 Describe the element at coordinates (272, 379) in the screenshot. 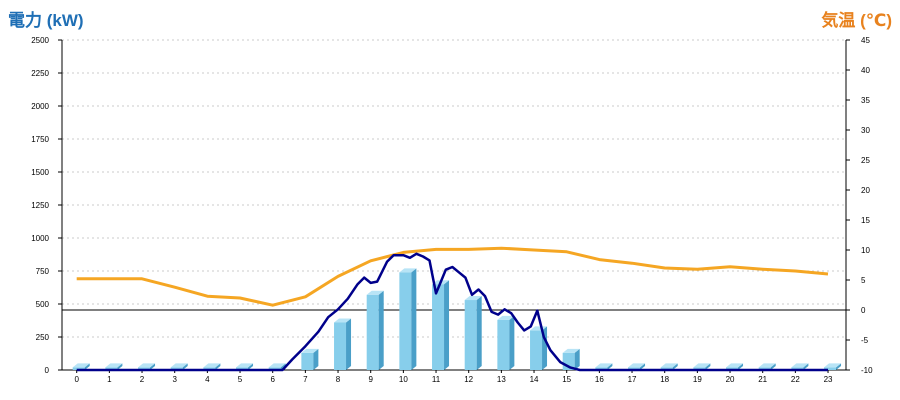

I see `x-tick-label: 6` at that location.